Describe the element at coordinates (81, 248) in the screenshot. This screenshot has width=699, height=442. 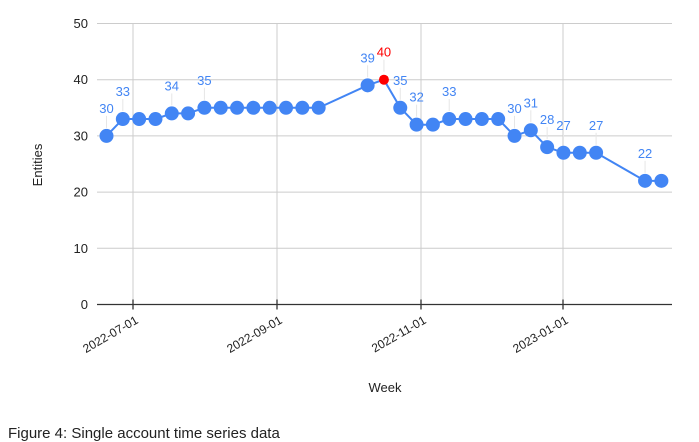
I see `y-tick-label: 10` at that location.